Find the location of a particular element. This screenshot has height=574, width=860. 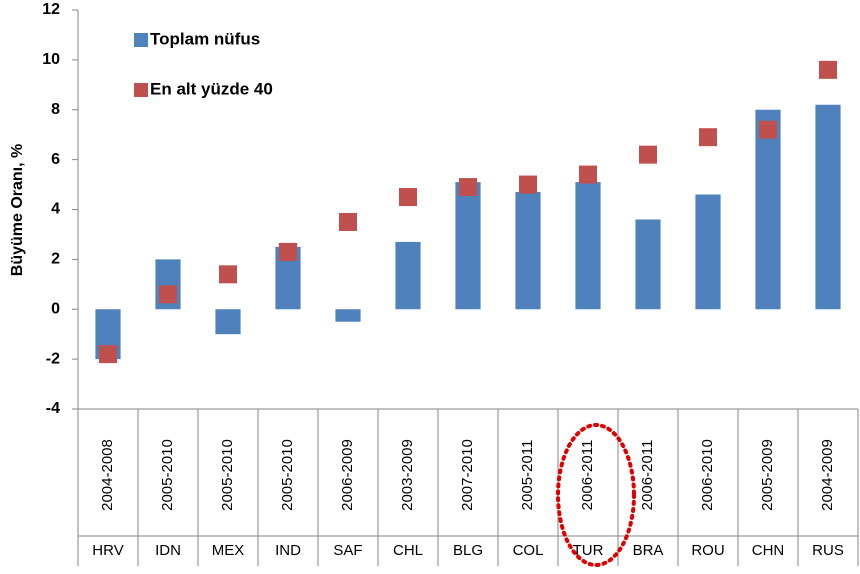

y-tick-label: 8 is located at coordinates (55, 109).